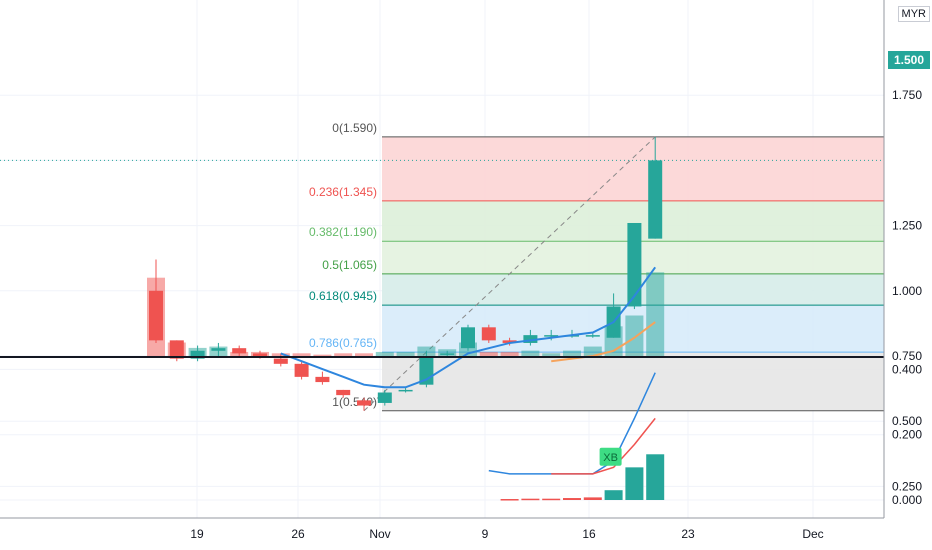 The width and height of the screenshot is (932, 550). Describe the element at coordinates (349, 265) in the screenshot. I see `fib-level-label: 0.5(1.065)` at that location.